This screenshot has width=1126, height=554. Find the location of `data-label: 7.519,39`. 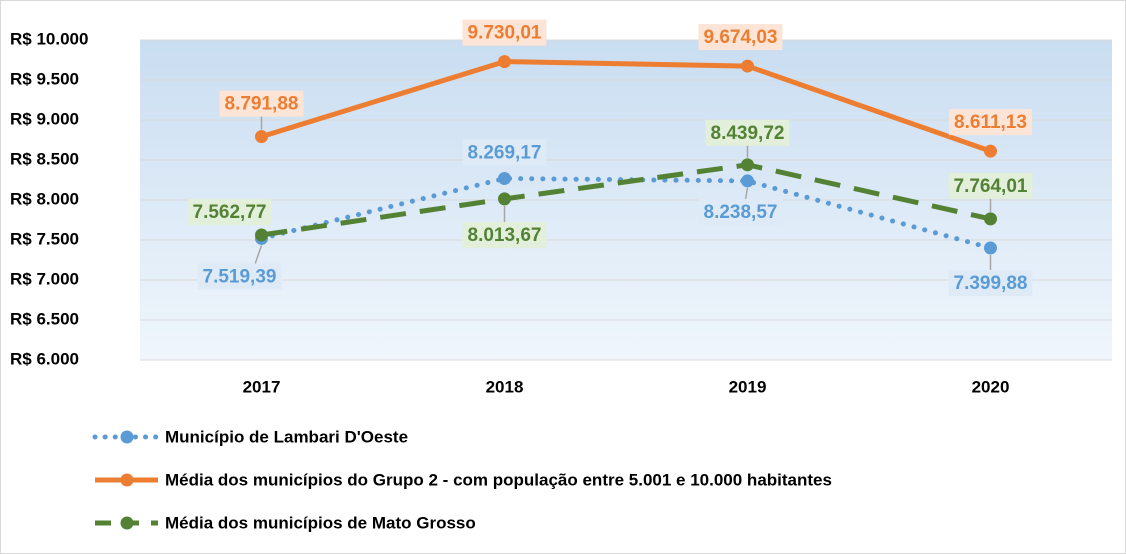

data-label: 7.519,39 is located at coordinates (240, 276).